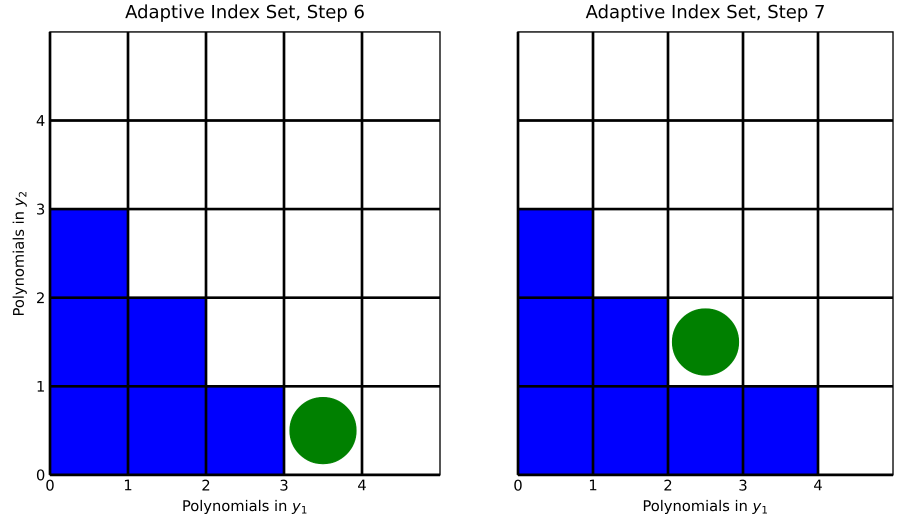  I want to click on y-tick-label: 1, so click(41, 386).